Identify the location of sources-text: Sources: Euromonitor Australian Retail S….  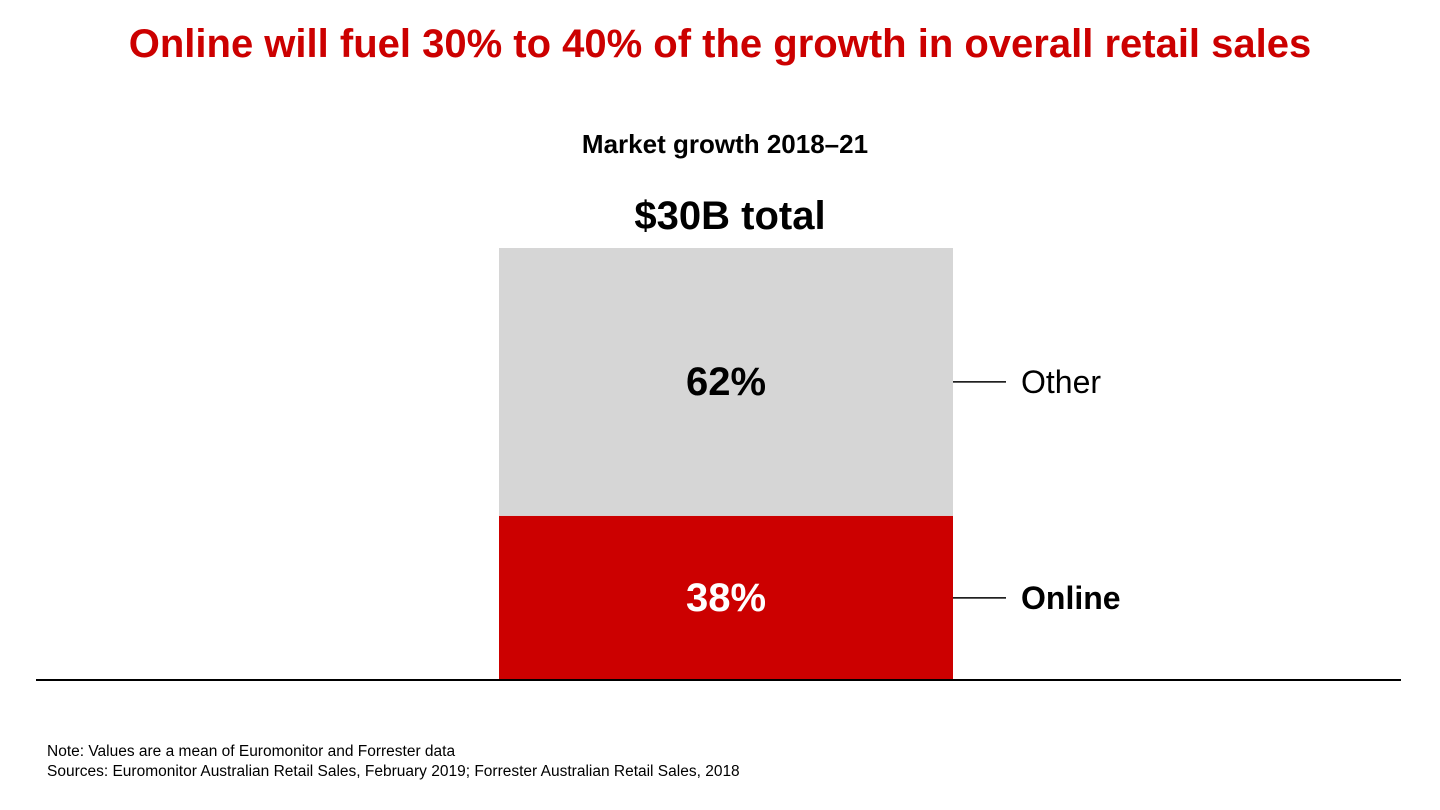
(393, 771).